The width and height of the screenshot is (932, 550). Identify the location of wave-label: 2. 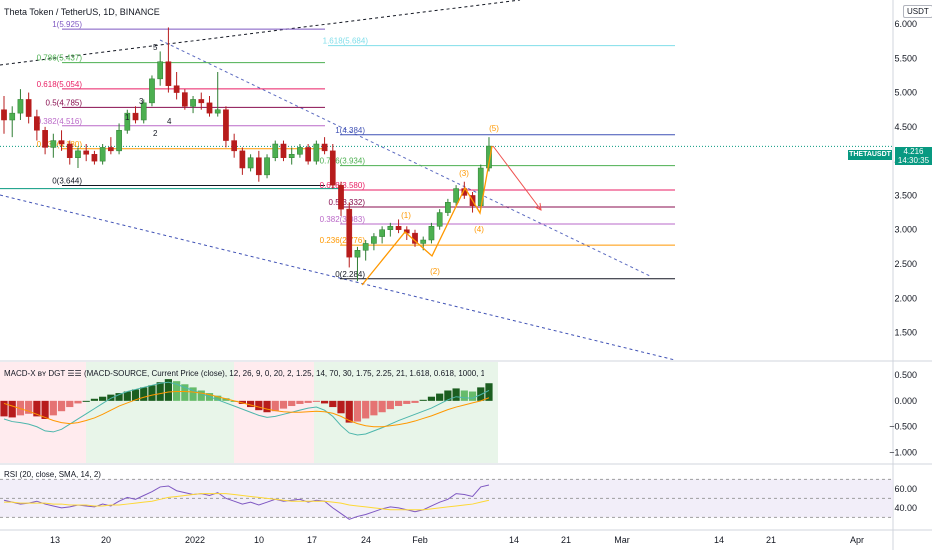
(155, 133).